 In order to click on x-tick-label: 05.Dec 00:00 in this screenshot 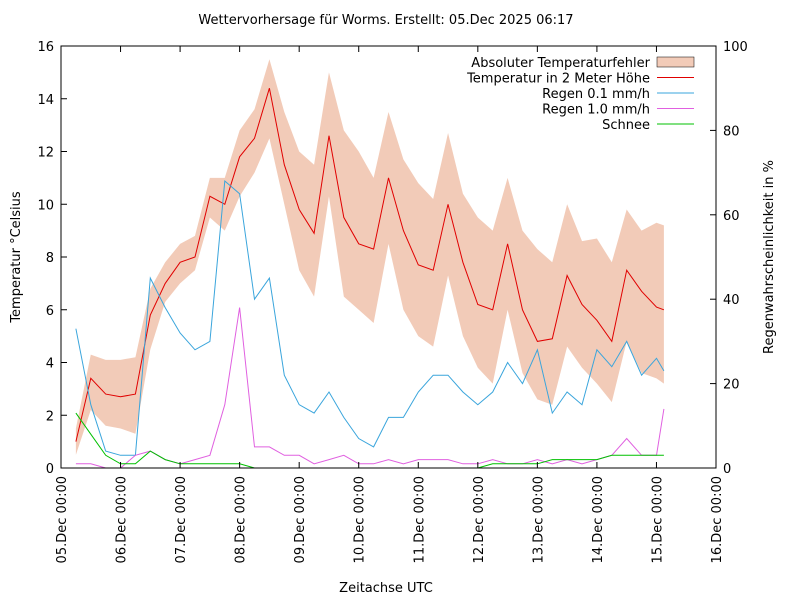, I will do `click(62, 519)`.